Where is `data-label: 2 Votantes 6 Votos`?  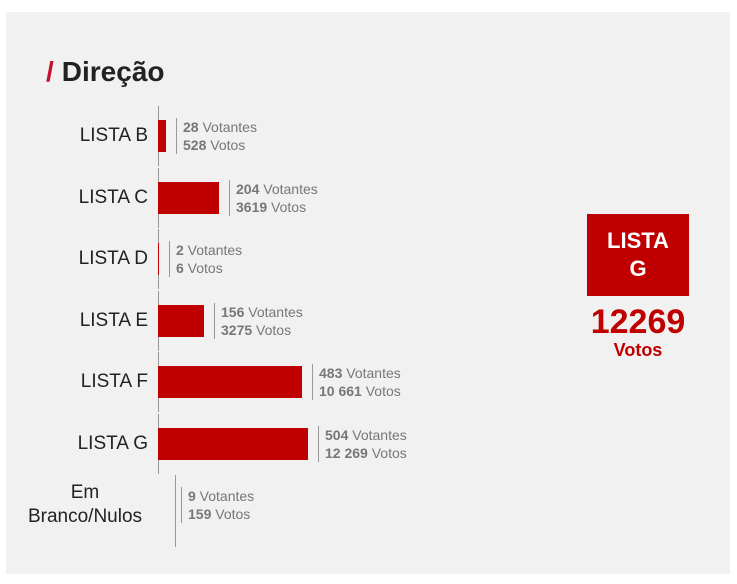 data-label: 2 Votantes 6 Votos is located at coordinates (205, 259).